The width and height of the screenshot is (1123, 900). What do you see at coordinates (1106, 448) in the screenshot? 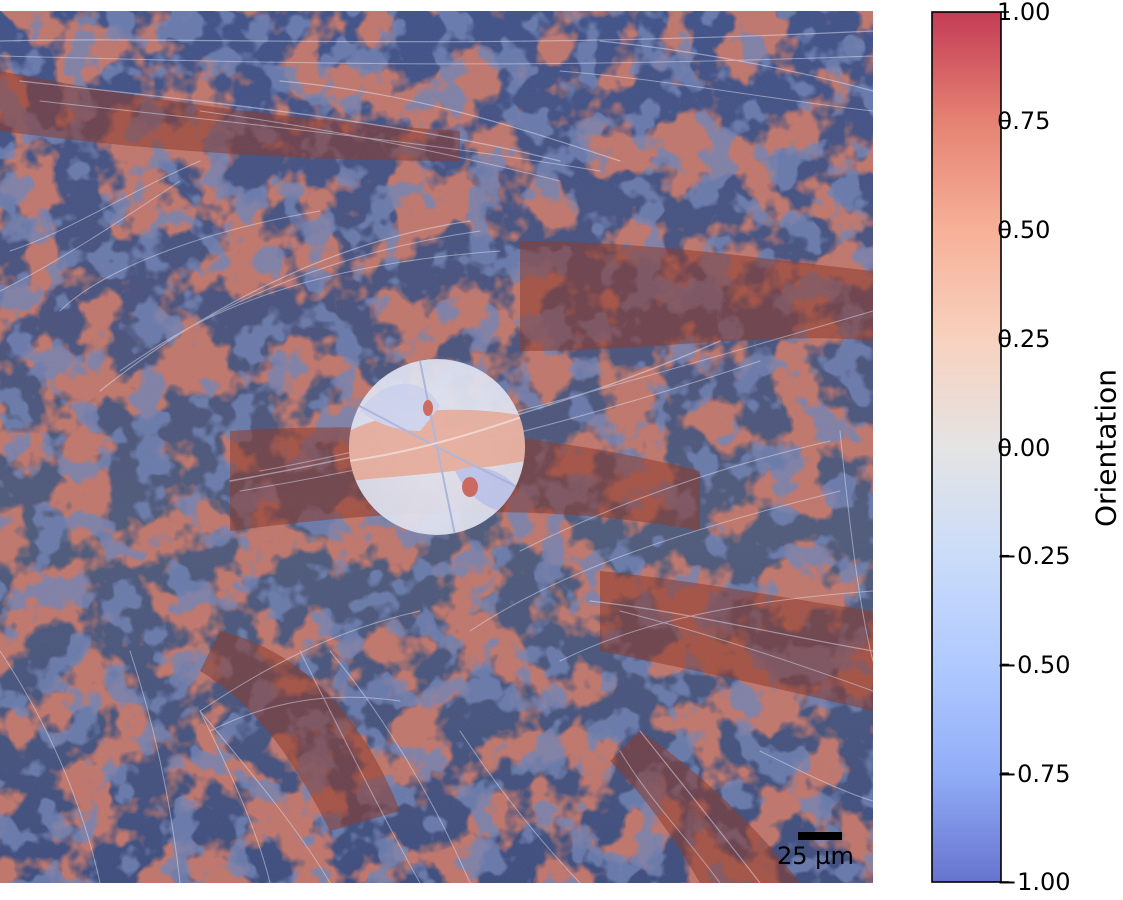
I see `colorbar-title: Orientation` at bounding box center [1106, 448].